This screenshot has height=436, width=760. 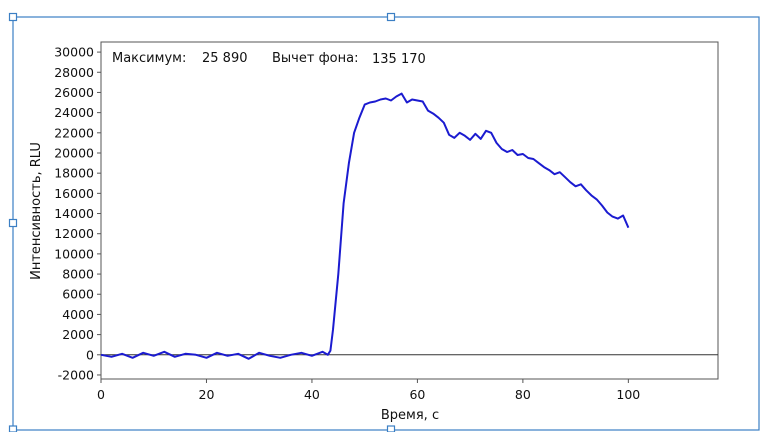 What do you see at coordinates (74, 112) in the screenshot?
I see `y-tick-label: 24000` at bounding box center [74, 112].